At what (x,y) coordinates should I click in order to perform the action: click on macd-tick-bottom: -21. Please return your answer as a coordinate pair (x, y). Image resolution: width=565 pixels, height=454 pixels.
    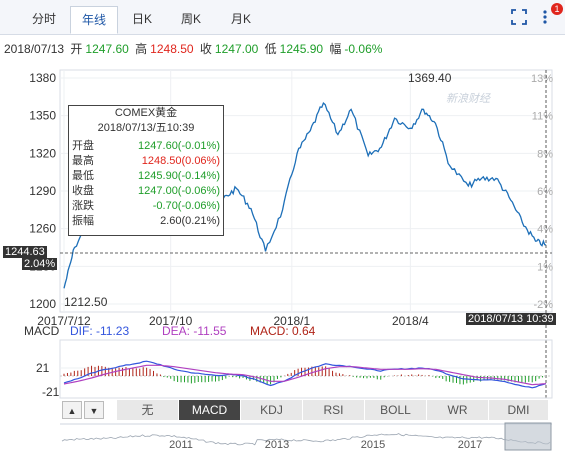
    Looking at the image, I should click on (51, 392).